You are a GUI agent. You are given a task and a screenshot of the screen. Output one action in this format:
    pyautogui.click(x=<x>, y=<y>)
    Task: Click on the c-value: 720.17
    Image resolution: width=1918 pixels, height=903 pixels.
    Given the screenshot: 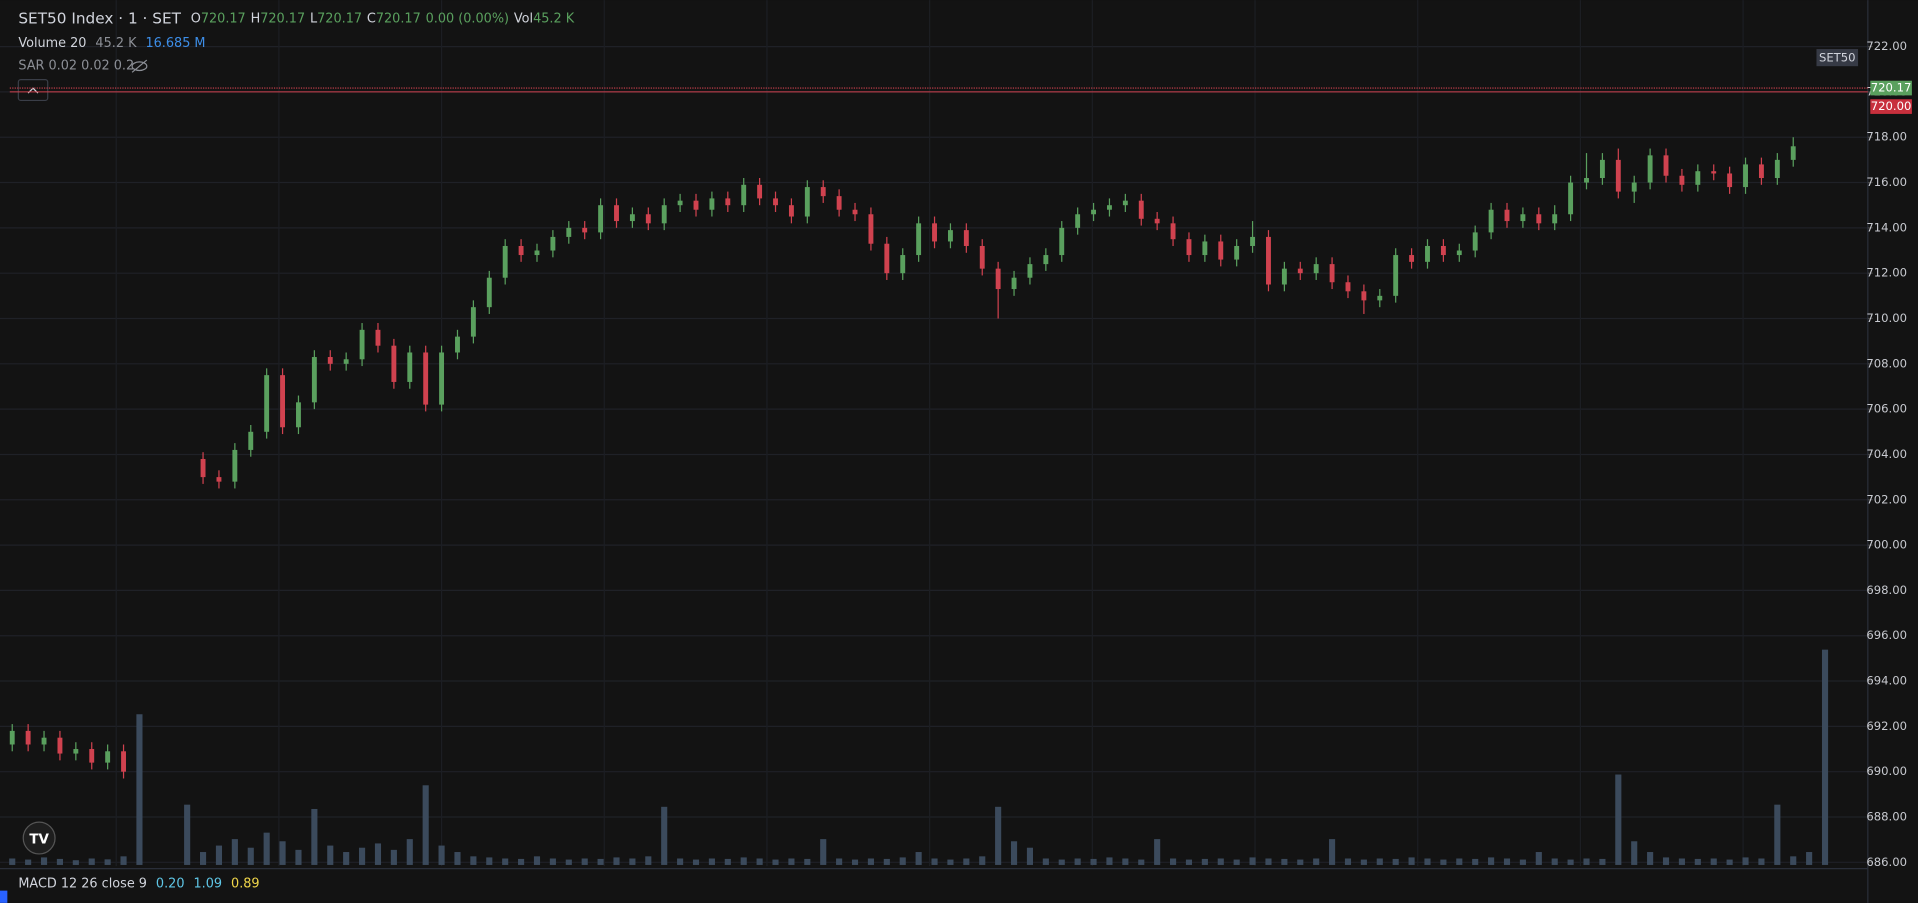 What is the action you would take?
    pyautogui.click(x=398, y=18)
    